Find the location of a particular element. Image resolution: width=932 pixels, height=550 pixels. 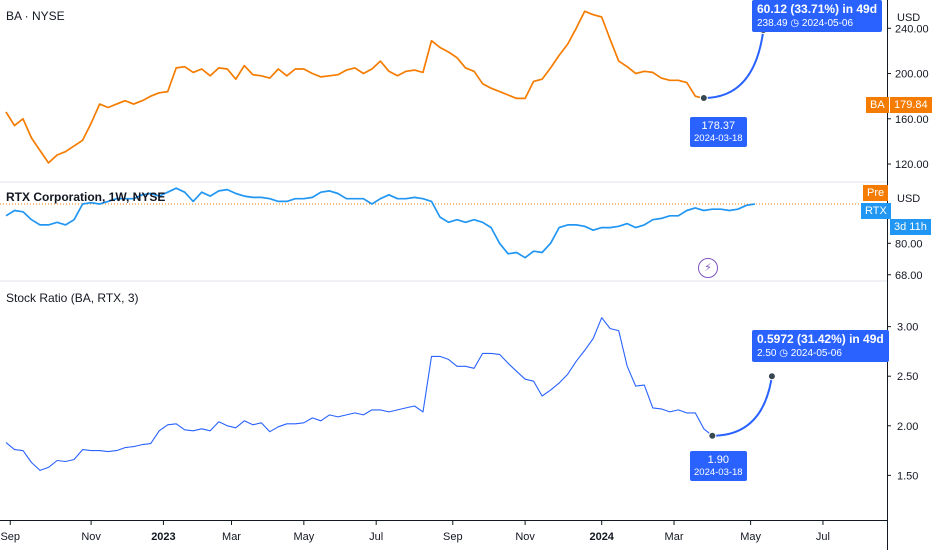

ba-projection-end-date: 2024-05-06 is located at coordinates (827, 23).